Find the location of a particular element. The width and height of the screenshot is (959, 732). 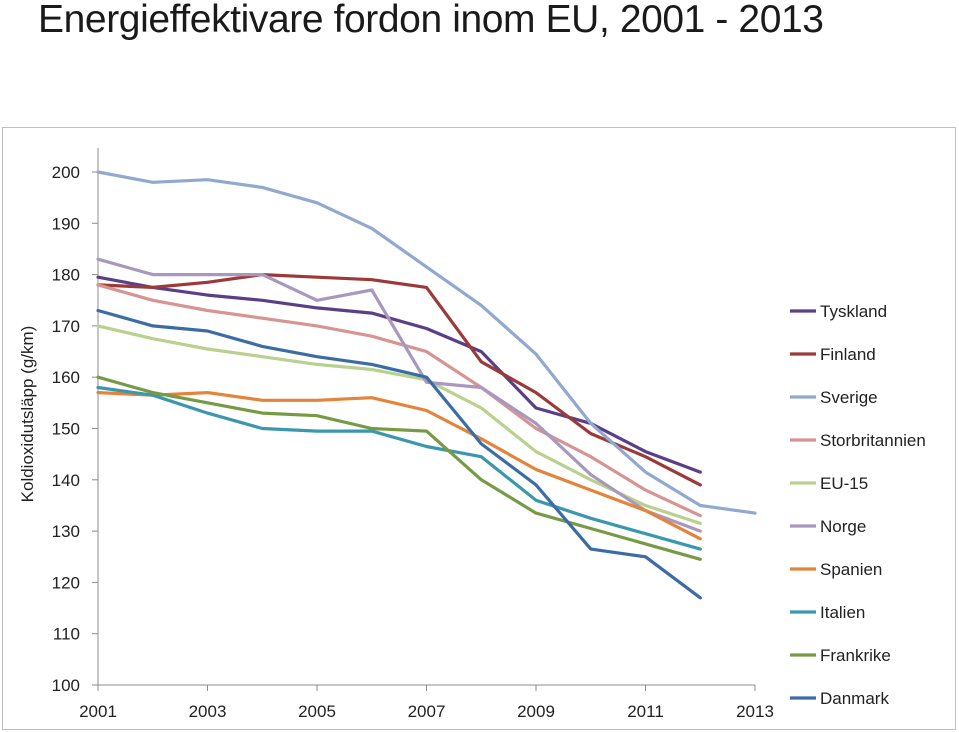

x-tick-label: 2001 is located at coordinates (98, 711).